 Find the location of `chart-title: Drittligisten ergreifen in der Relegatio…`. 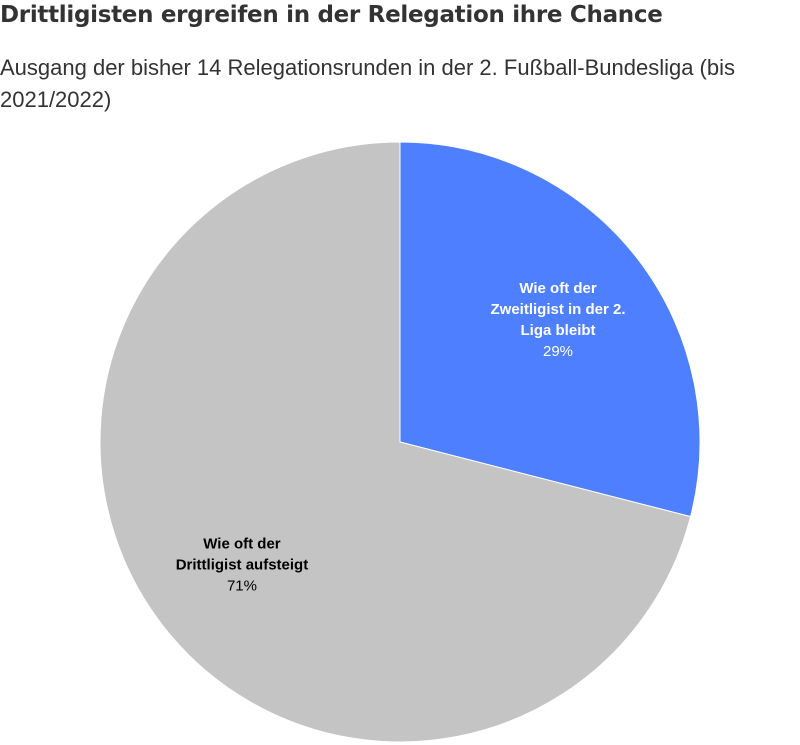

chart-title: Drittligisten ergreifen in der Relegatio… is located at coordinates (331, 15).